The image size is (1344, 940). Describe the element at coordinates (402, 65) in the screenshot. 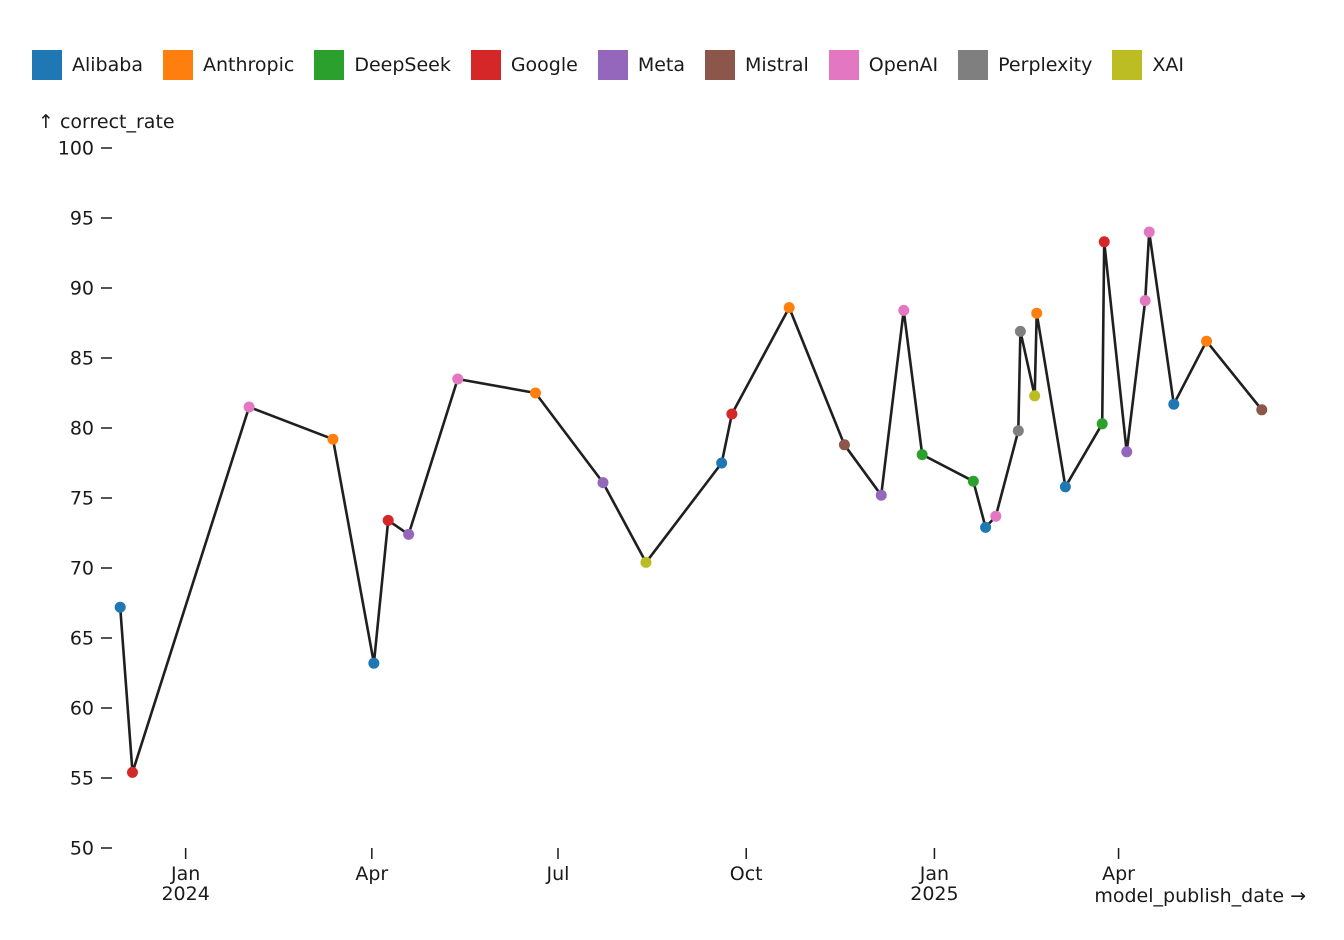

I see `legend-label: DeepSeek` at that location.